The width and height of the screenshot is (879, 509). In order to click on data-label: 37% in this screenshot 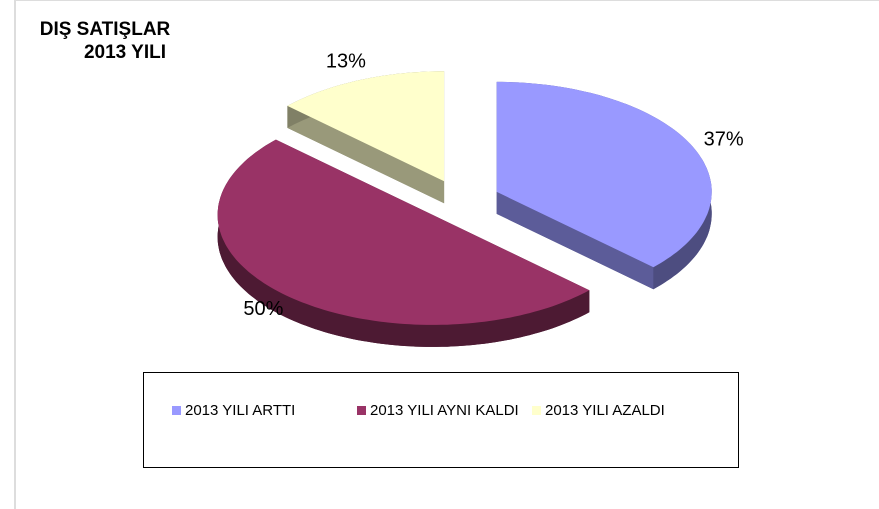, I will do `click(724, 140)`.